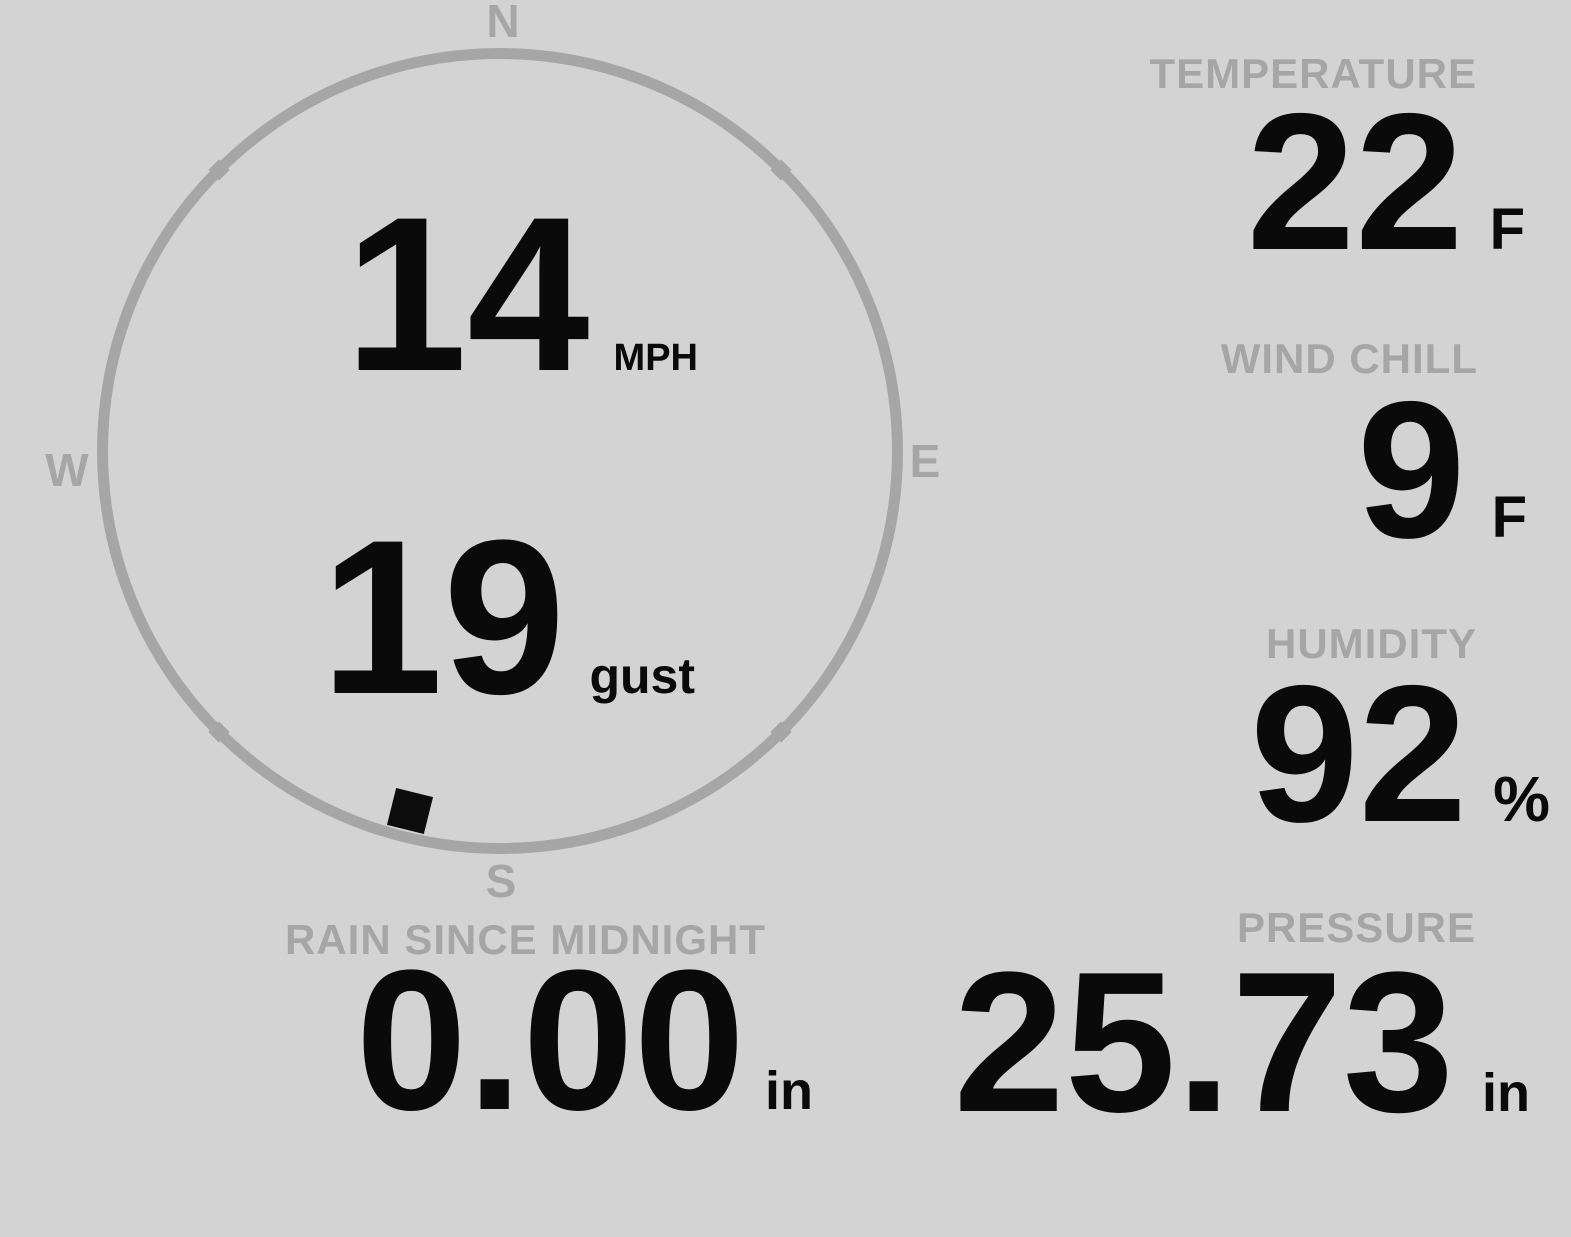  Describe the element at coordinates (1506, 1093) in the screenshot. I see `pressure-unit: in` at that location.